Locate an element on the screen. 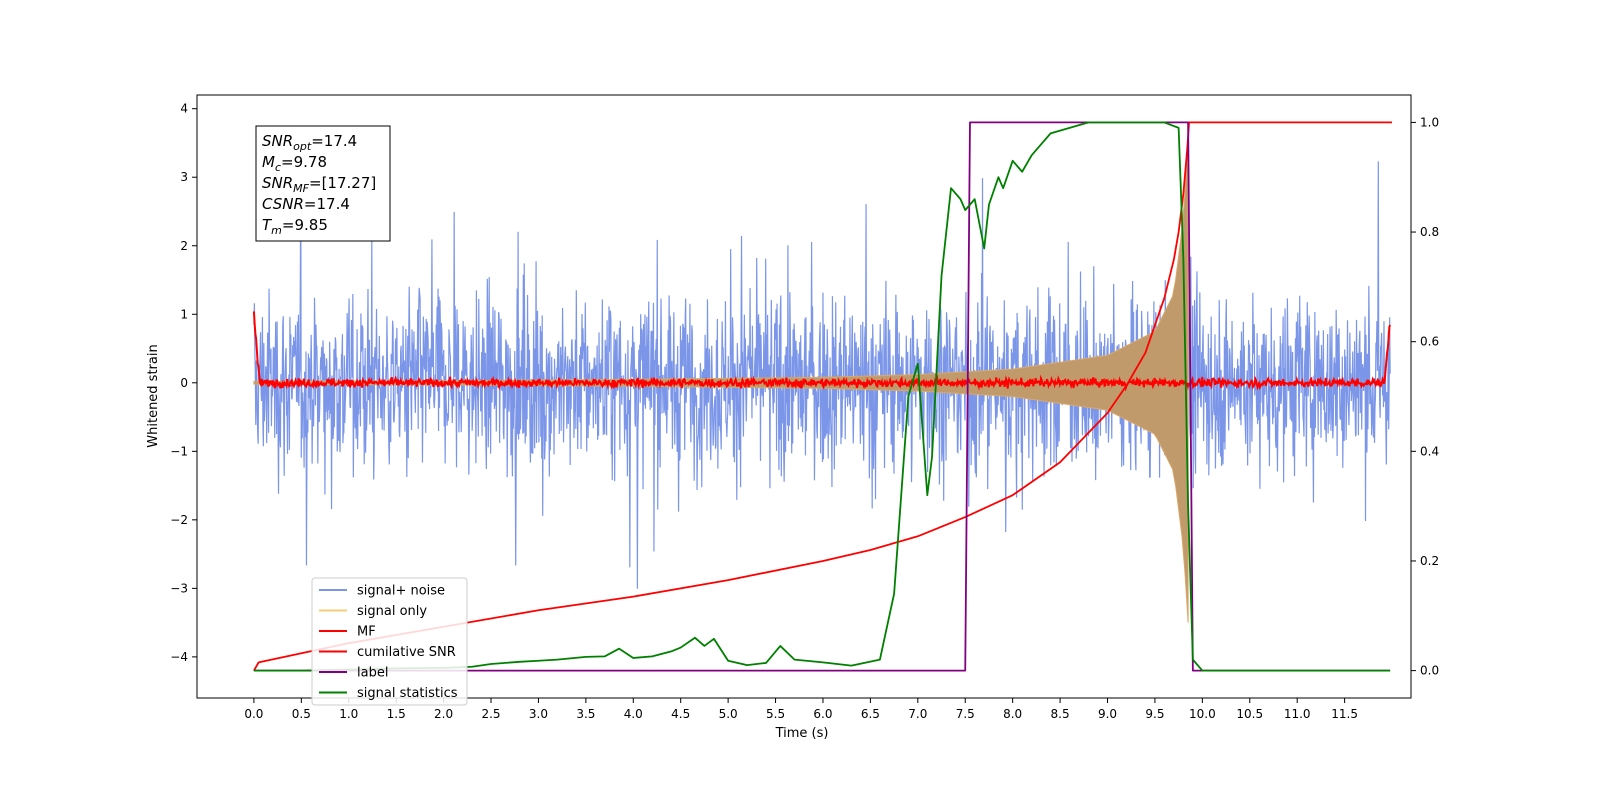  y-axis-right: 0.0 0.2 0.4 0.6 0.8 1.0 is located at coordinates (1425, 396).